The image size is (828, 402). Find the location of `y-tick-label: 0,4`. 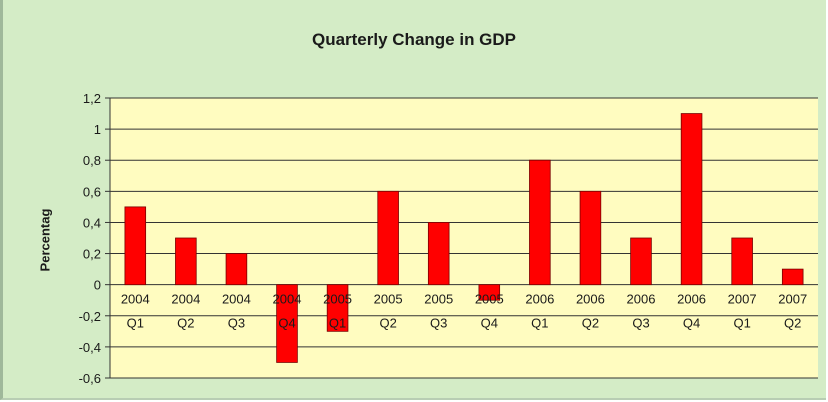

y-tick-label: 0,4 is located at coordinates (92, 222).